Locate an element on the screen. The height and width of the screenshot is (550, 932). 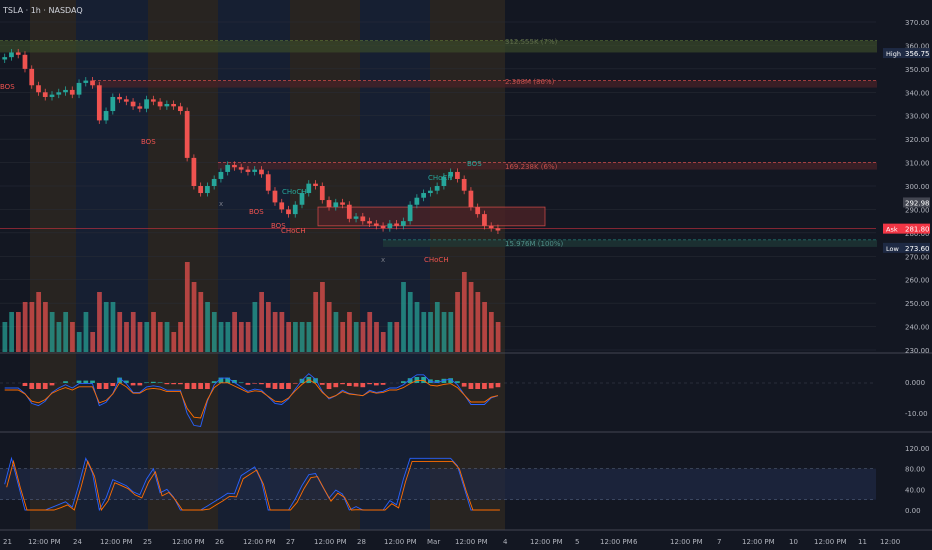
low-value: 273.60 is located at coordinates (917, 249).